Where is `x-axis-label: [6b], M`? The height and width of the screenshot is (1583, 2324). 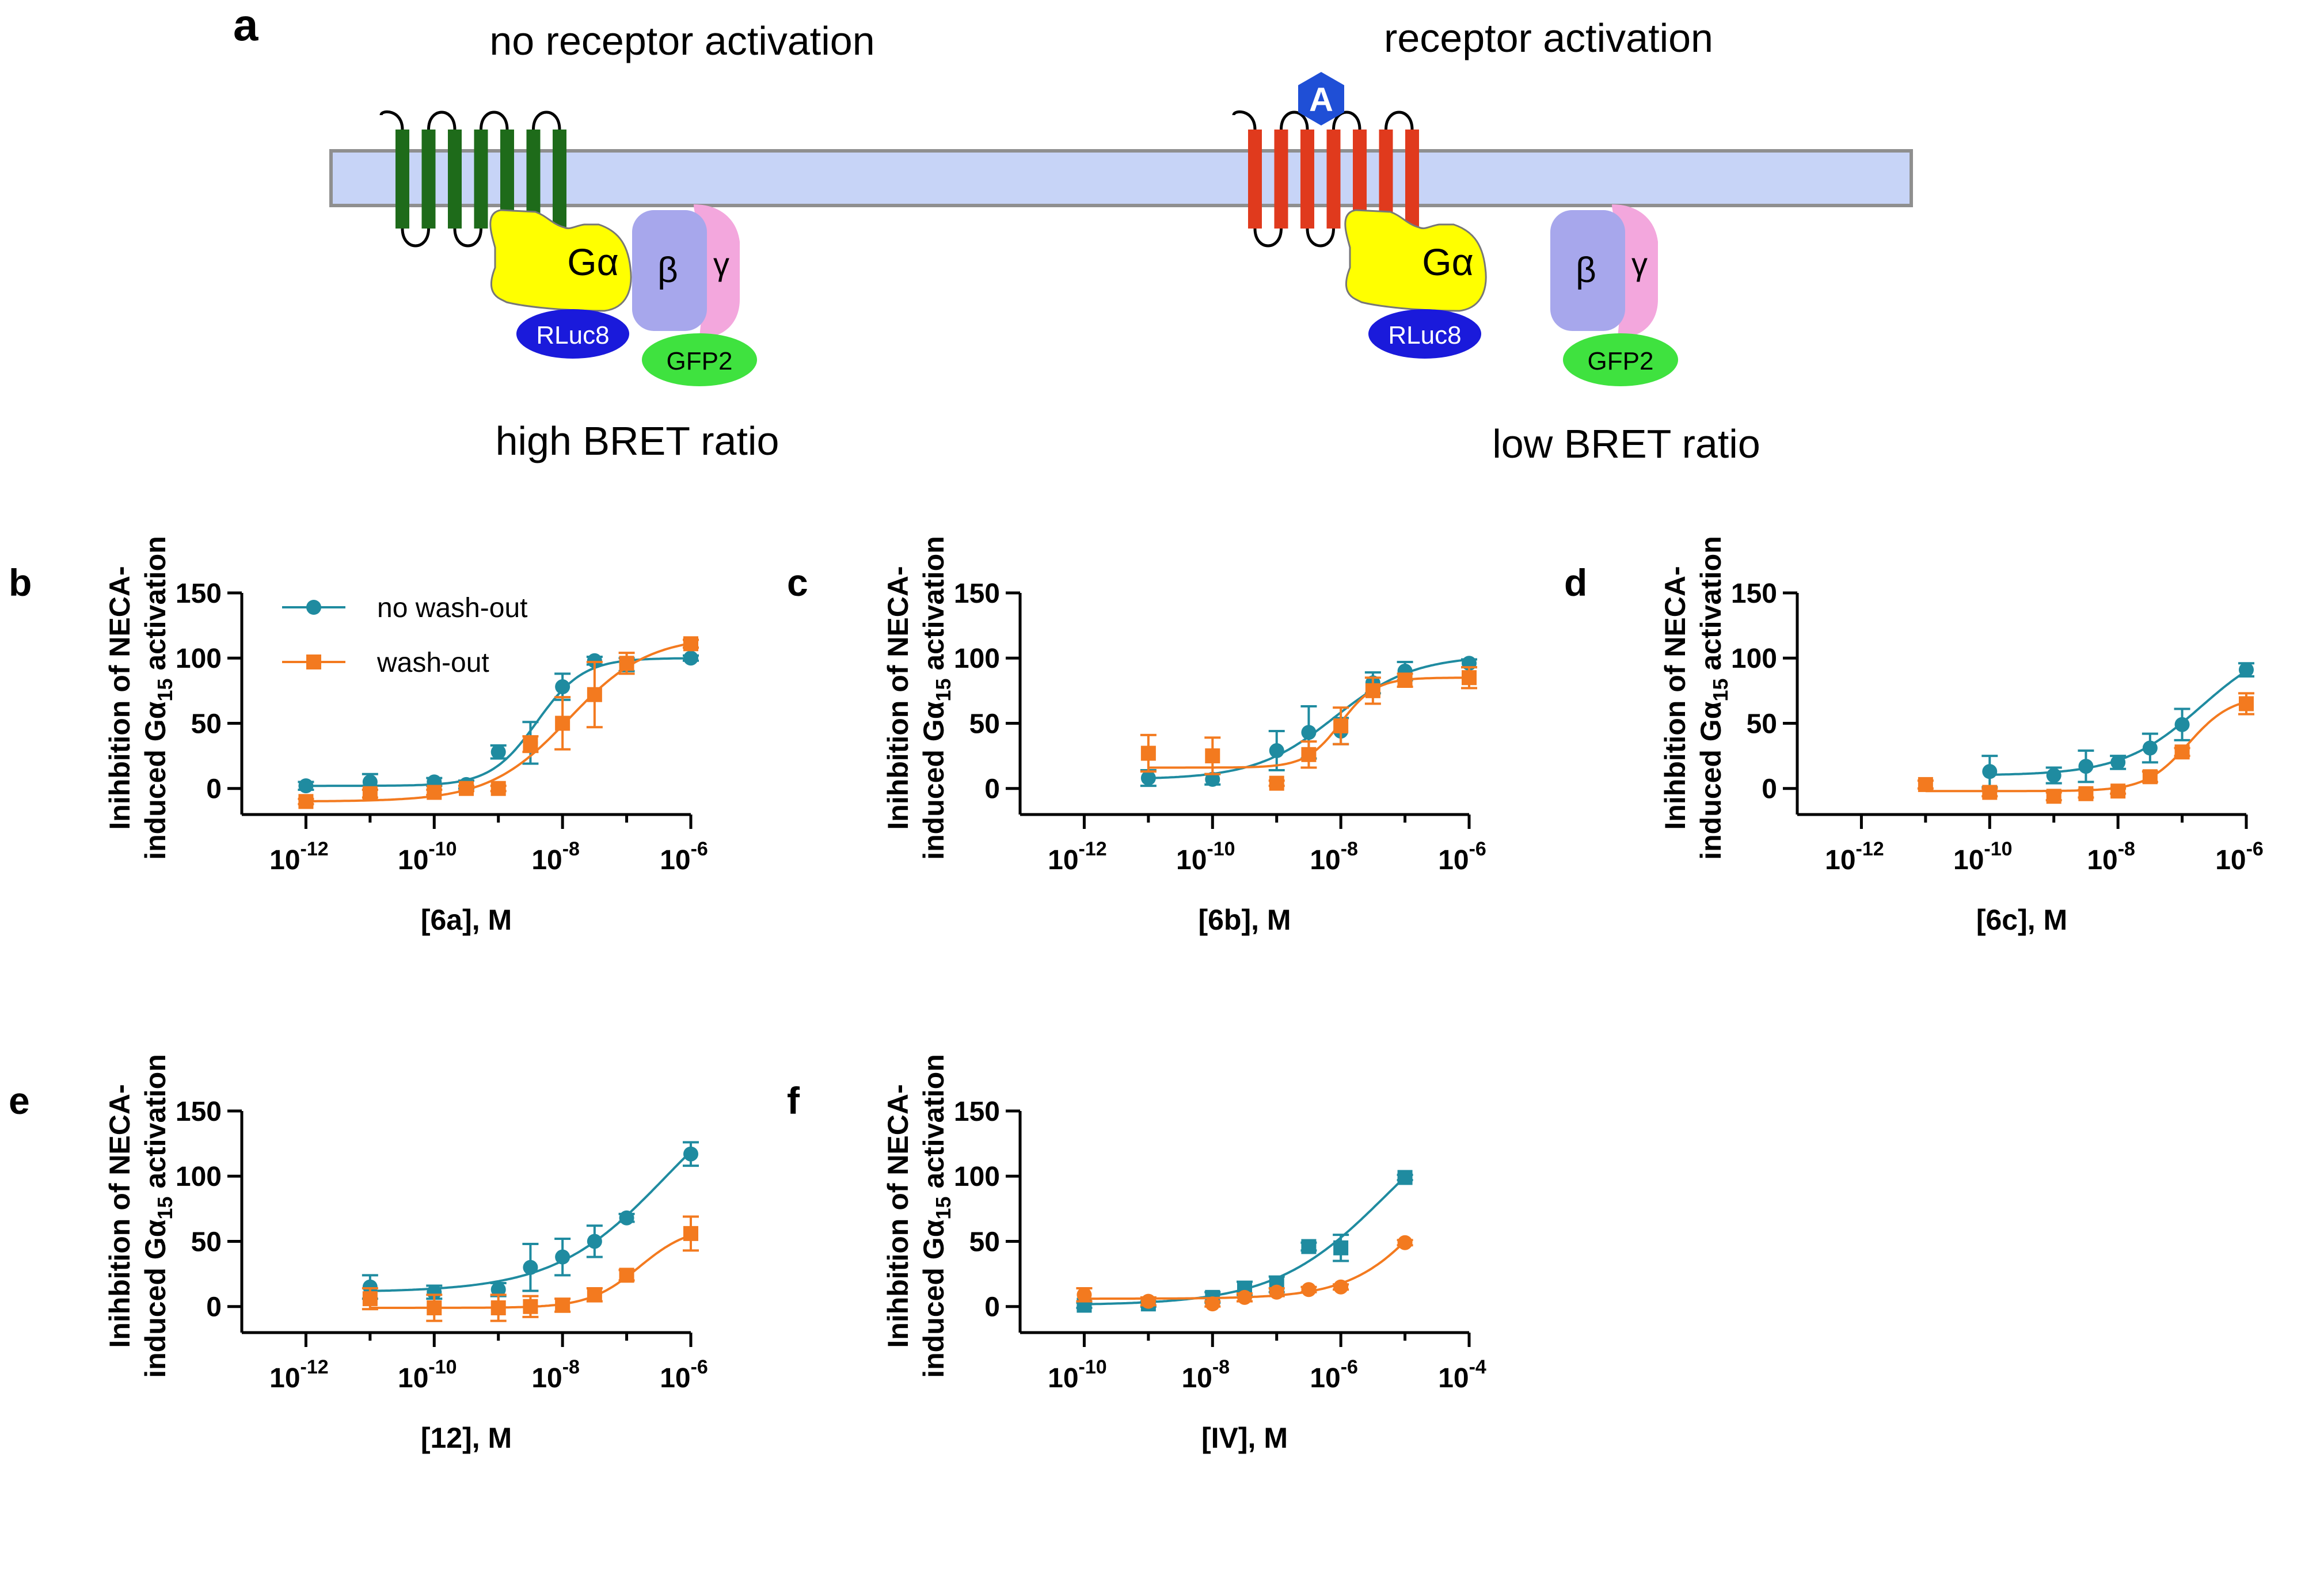 x-axis-label: [6b], M is located at coordinates (1244, 920).